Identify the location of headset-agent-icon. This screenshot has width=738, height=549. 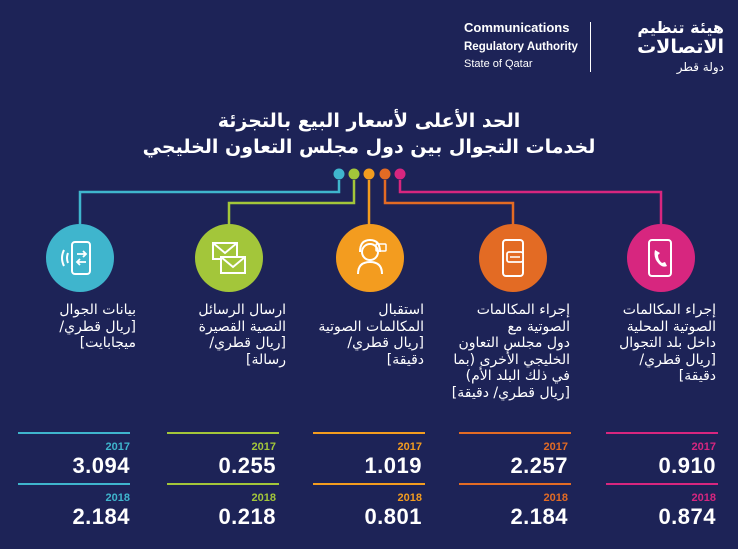
(370, 258).